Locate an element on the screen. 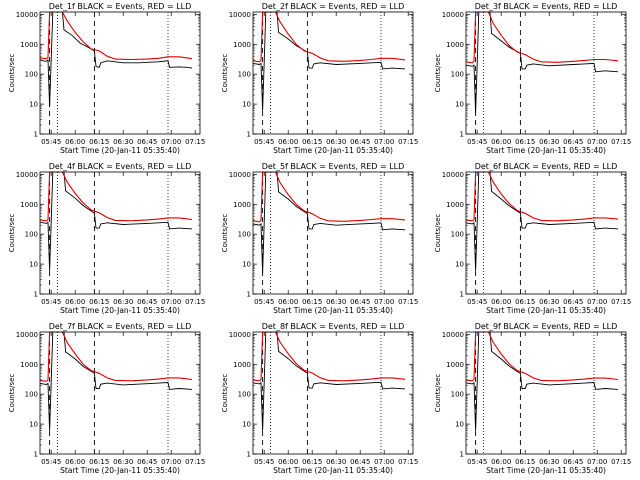 The image size is (640, 480). panel-title: Det_5f BLACK = Events, RED = LLD is located at coordinates (333, 166).